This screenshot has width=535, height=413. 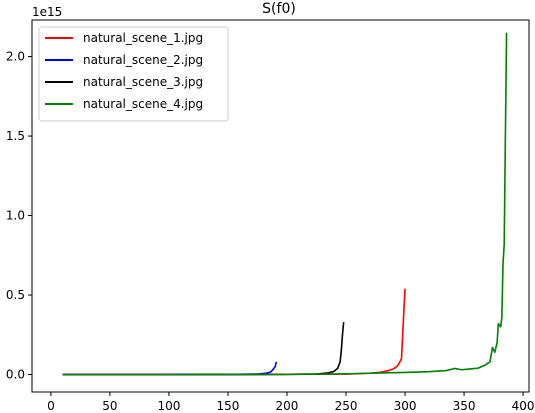 I want to click on x-tick-label: 200, so click(x=287, y=406).